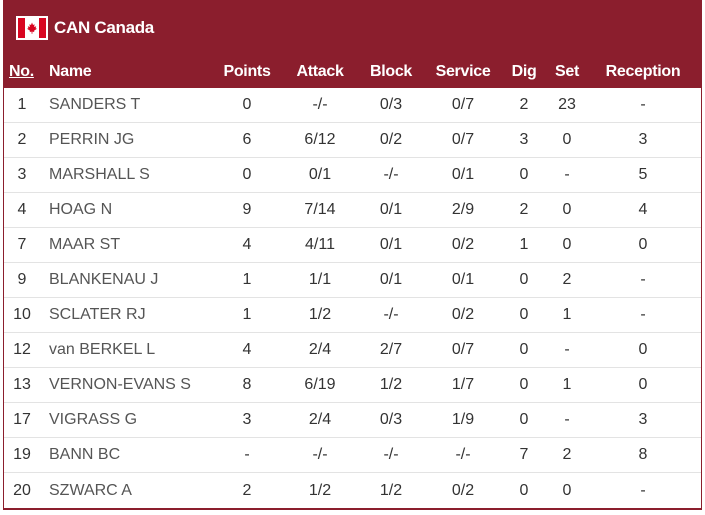 This screenshot has height=515, width=705. I want to click on player-attack: 6/12, so click(320, 139).